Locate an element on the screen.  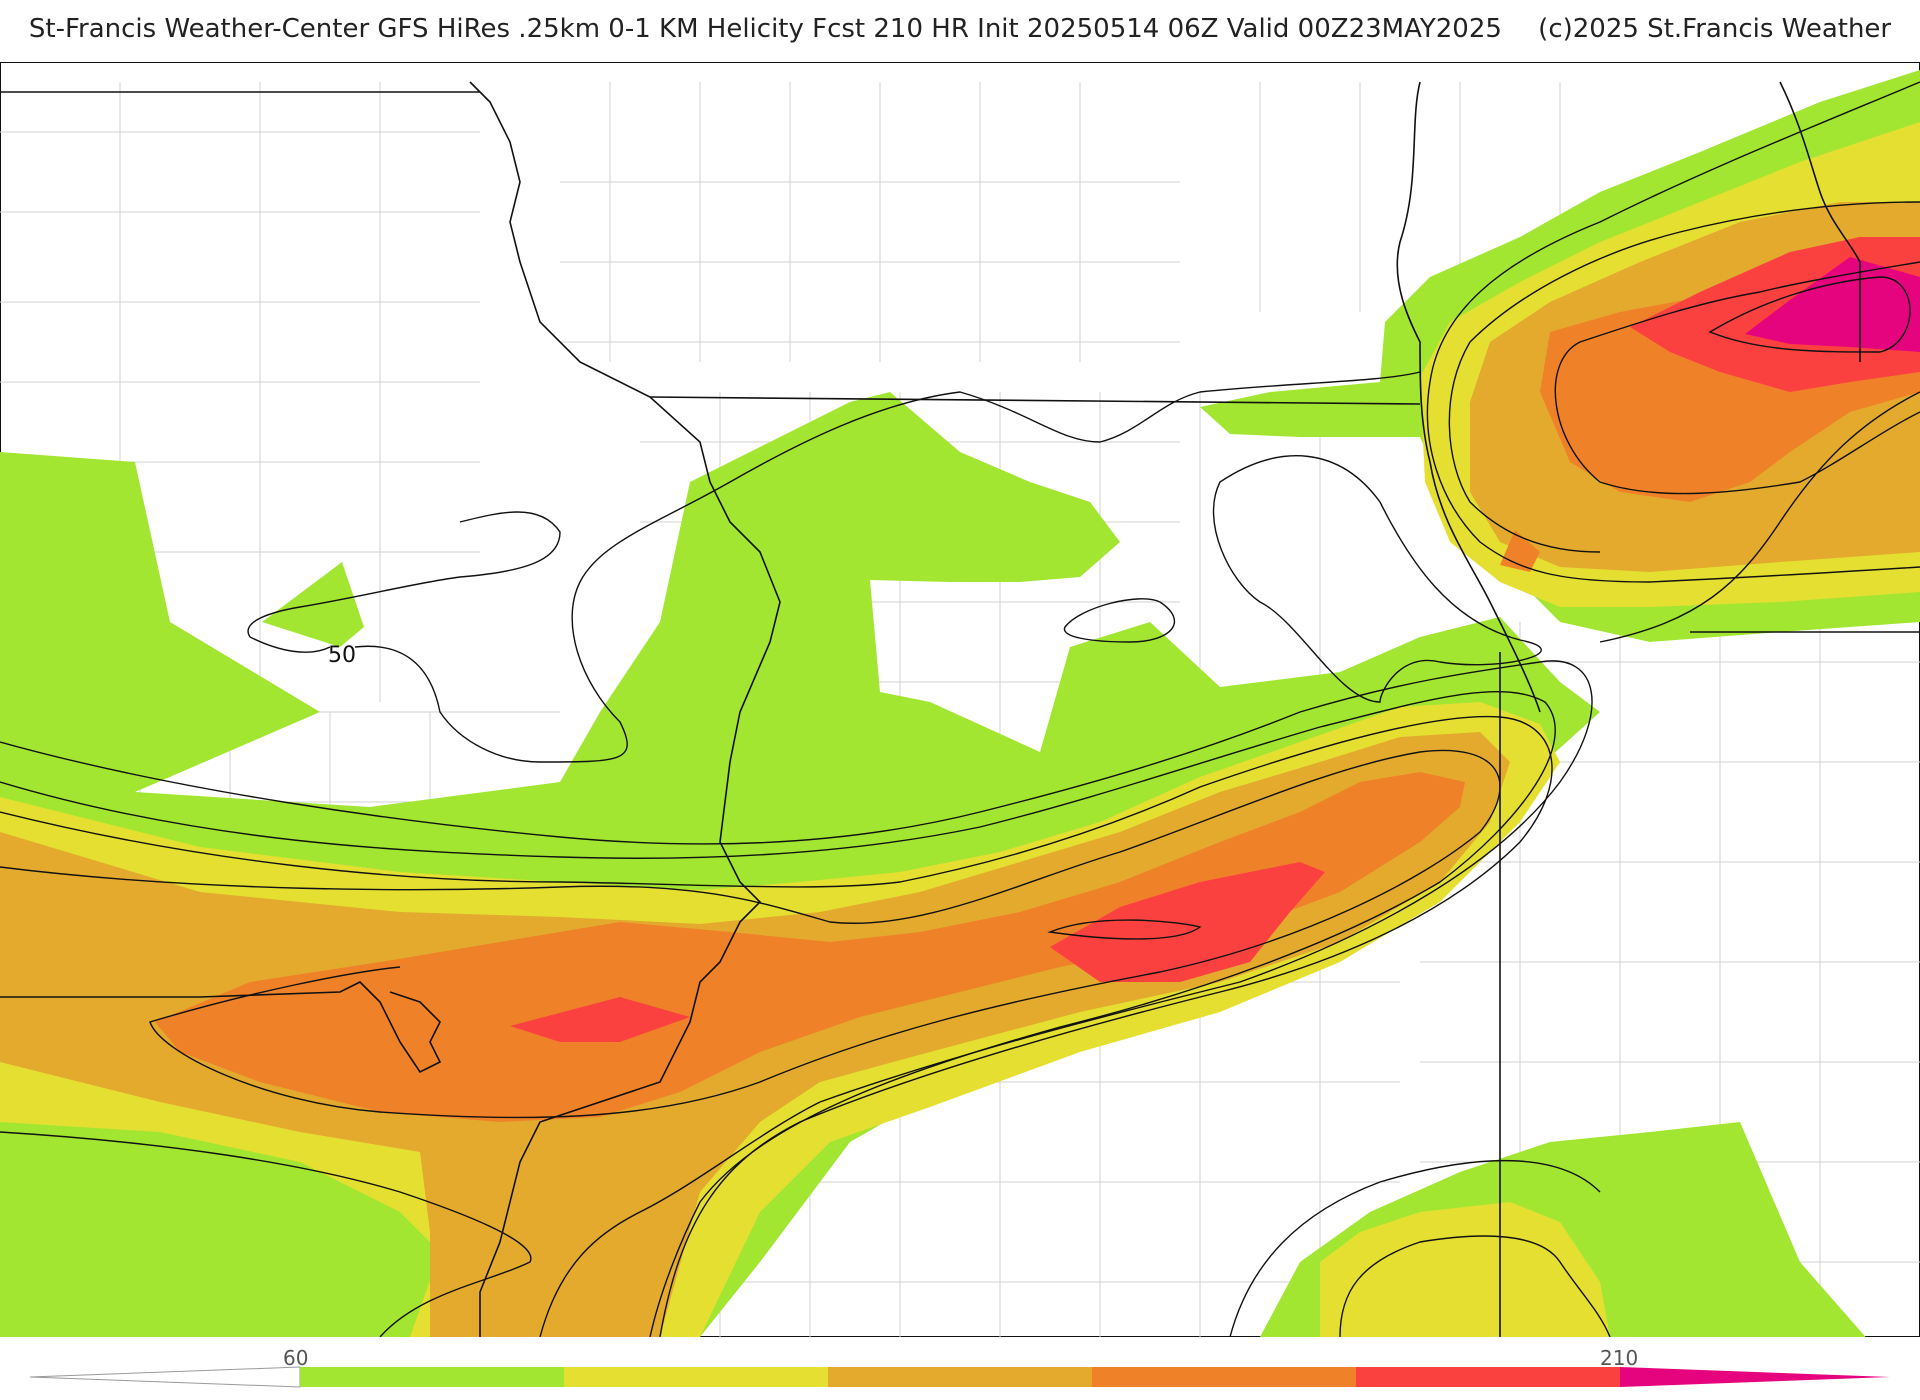
color-legend is located at coordinates (959, 1377).